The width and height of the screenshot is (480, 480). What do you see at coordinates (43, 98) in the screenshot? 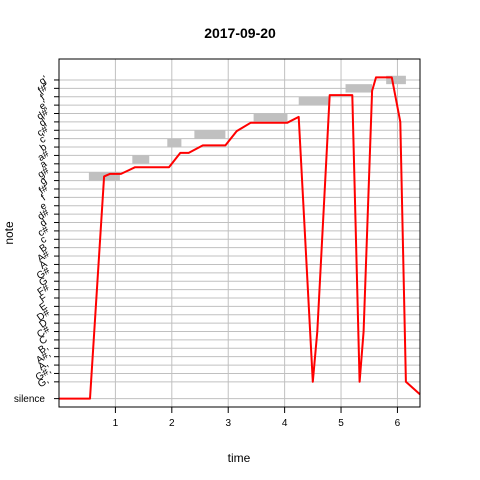
I see `y-tick-label: f'` at bounding box center [43, 98].